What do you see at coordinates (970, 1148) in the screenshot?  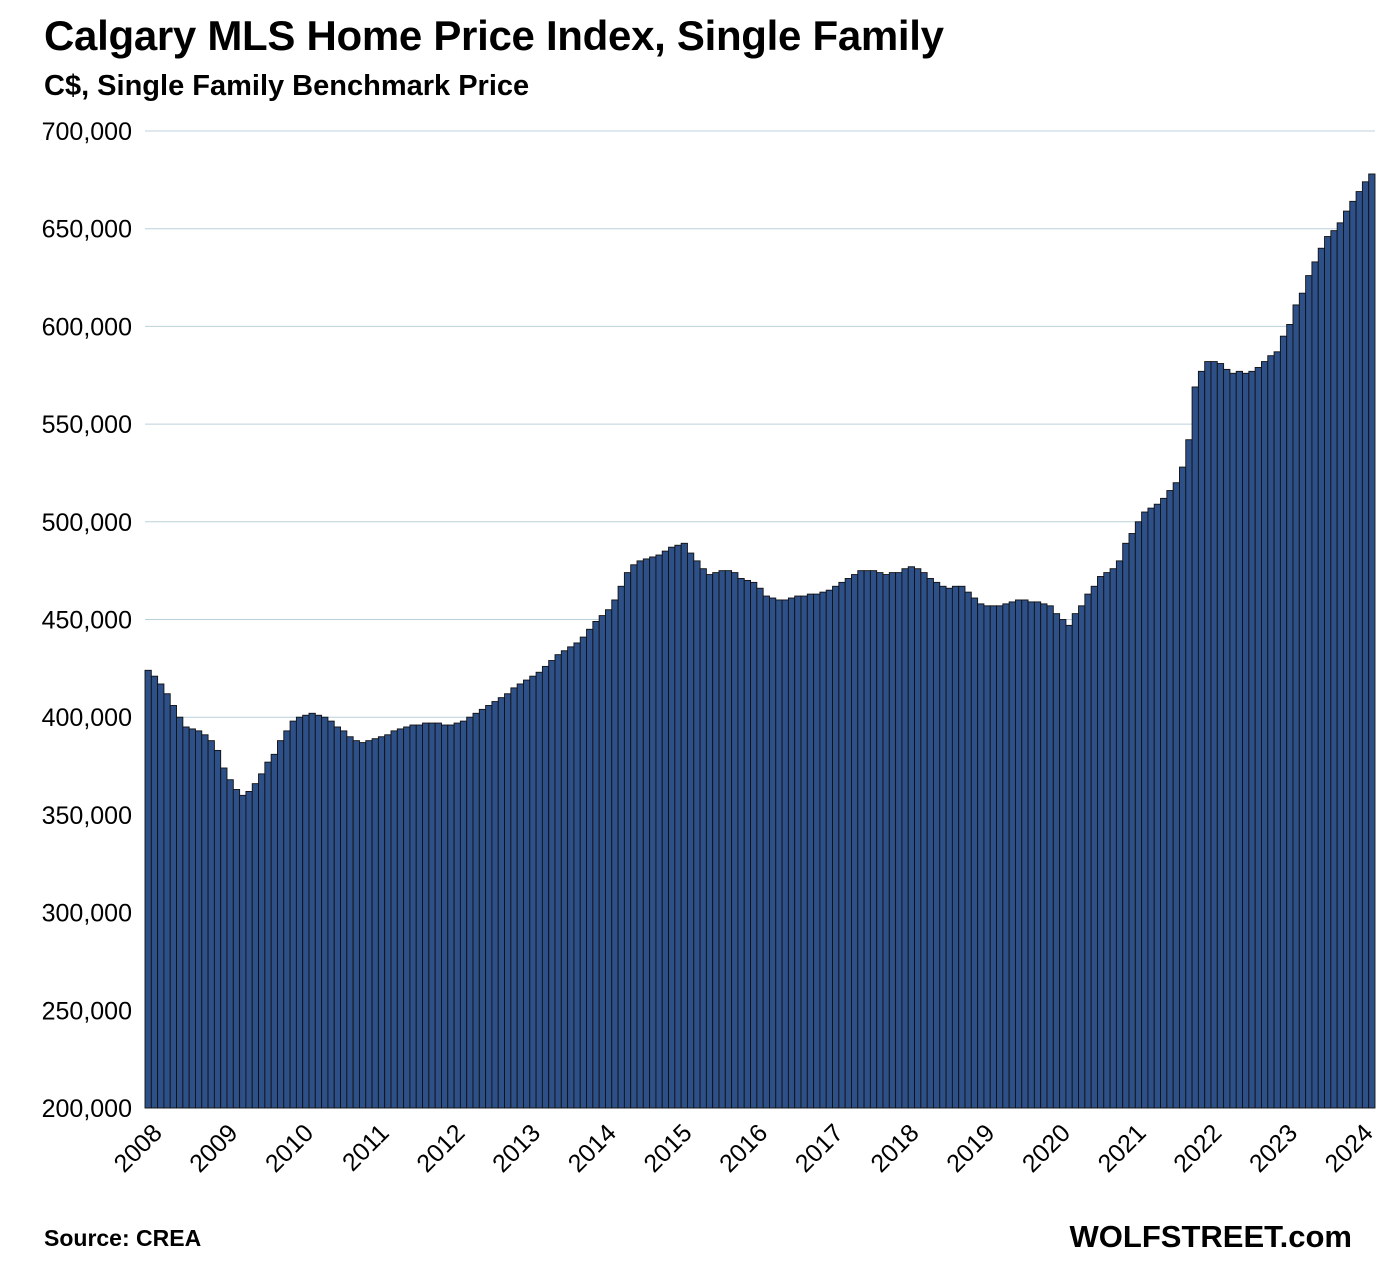 I see `x-tick-label: 2019` at bounding box center [970, 1148].